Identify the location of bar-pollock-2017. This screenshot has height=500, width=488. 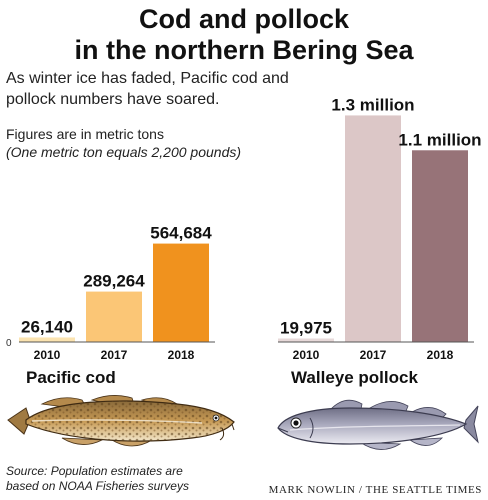
(373, 228).